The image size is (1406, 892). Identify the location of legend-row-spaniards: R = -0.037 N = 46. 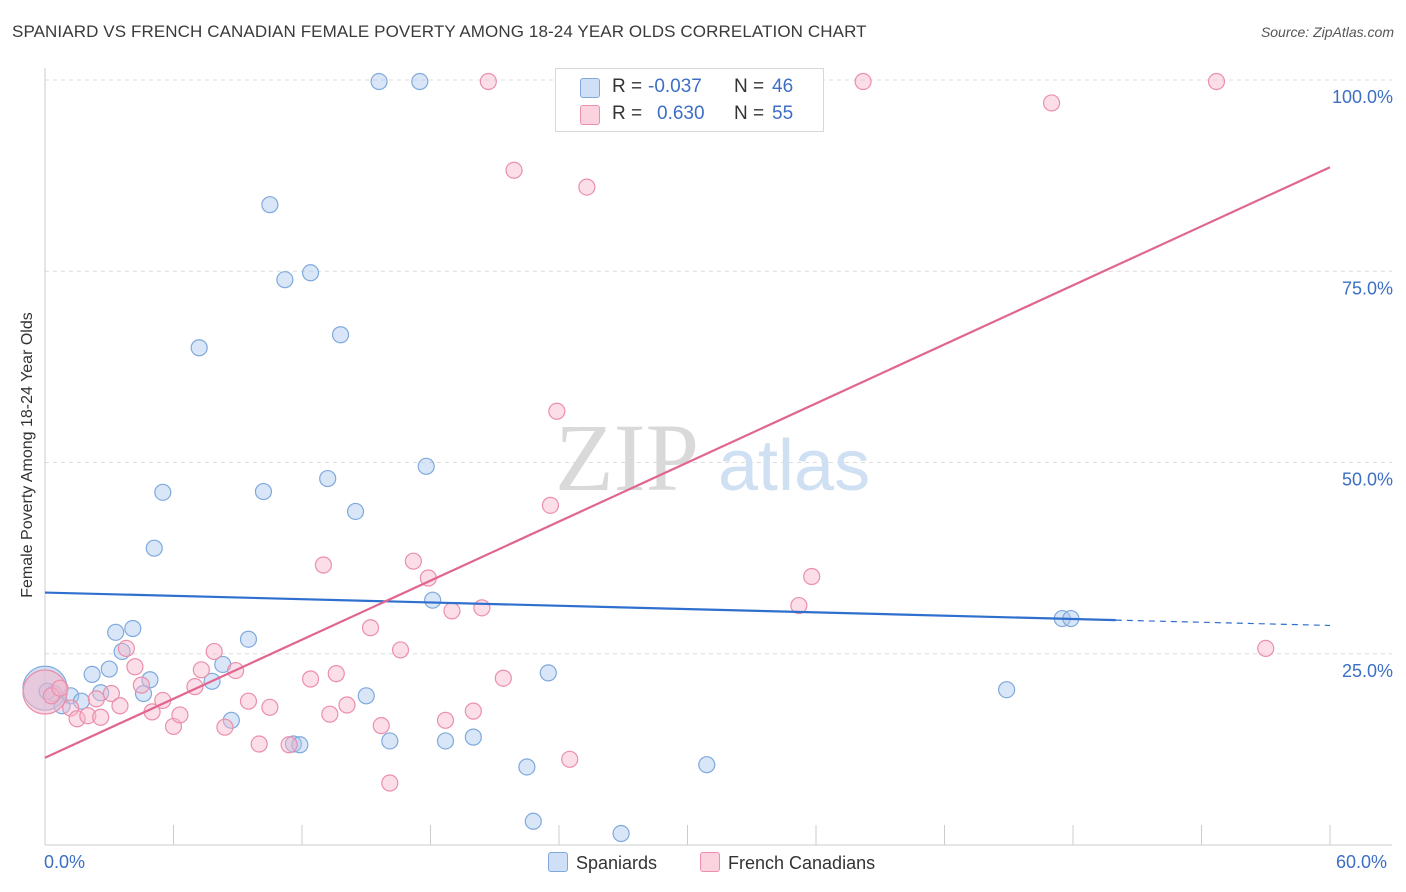
(689, 87).